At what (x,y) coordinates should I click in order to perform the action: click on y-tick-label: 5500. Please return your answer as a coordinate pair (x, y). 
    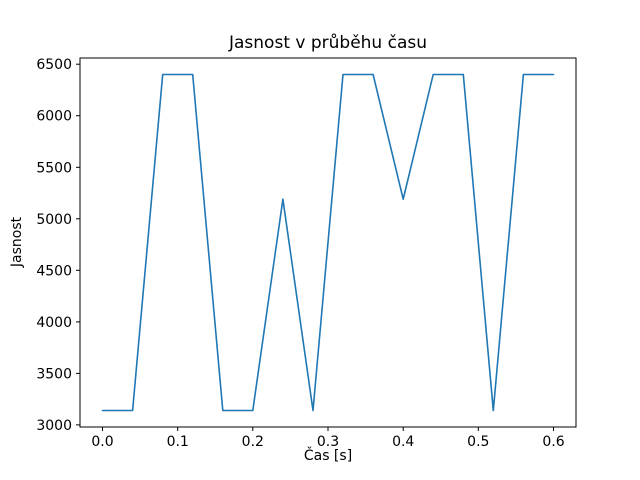
    Looking at the image, I should click on (54, 168).